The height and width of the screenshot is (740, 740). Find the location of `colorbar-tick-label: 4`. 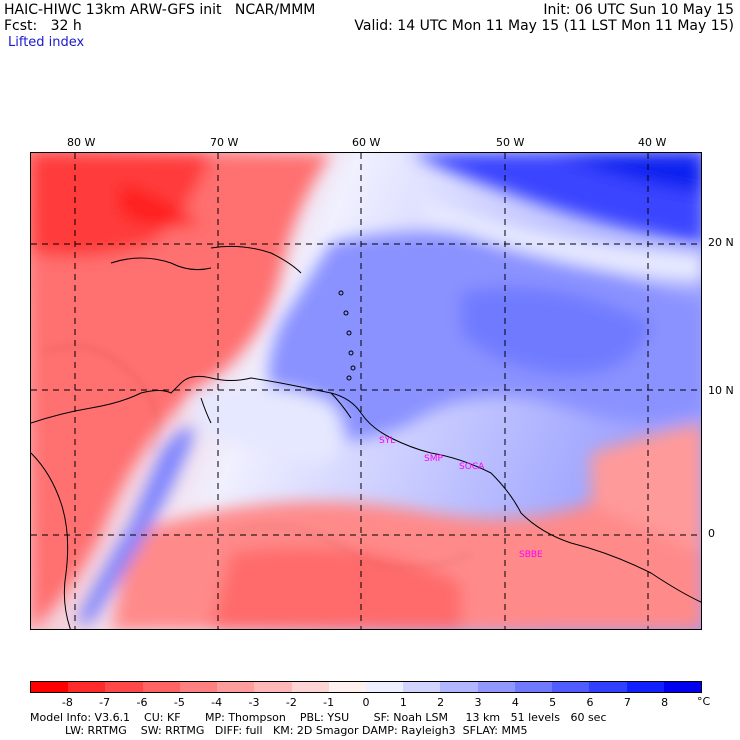

colorbar-tick-label: 4 is located at coordinates (515, 702).